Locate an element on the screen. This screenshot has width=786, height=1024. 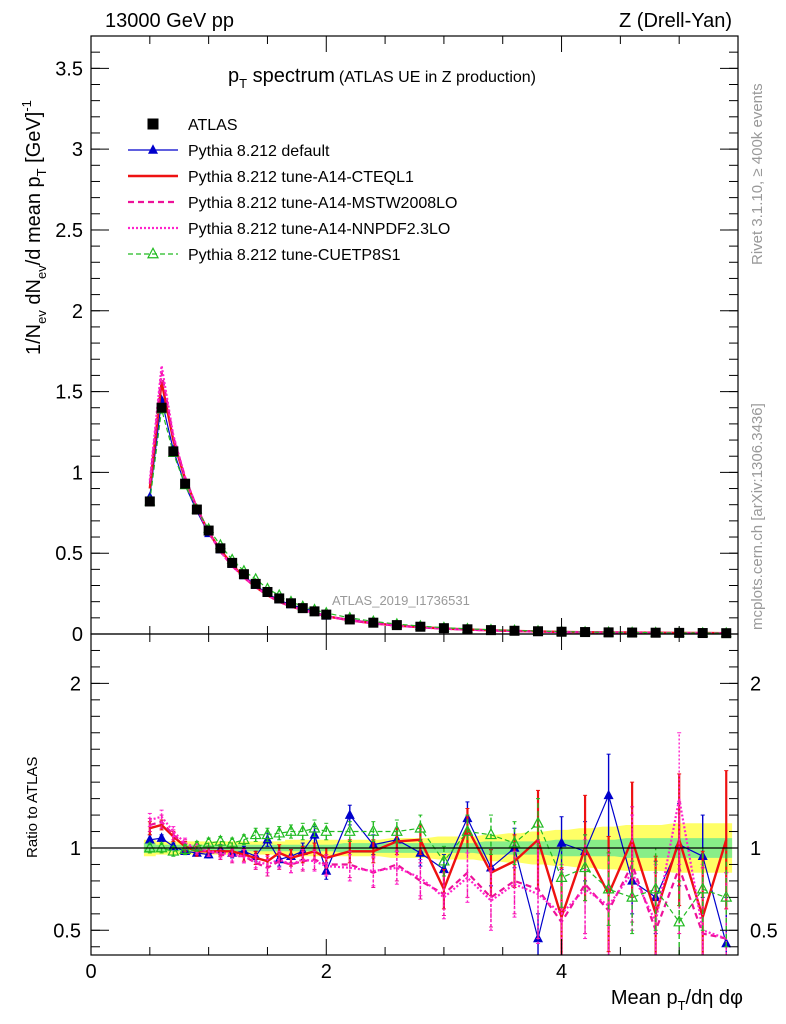
x-tick-label: 4 is located at coordinates (561, 972).